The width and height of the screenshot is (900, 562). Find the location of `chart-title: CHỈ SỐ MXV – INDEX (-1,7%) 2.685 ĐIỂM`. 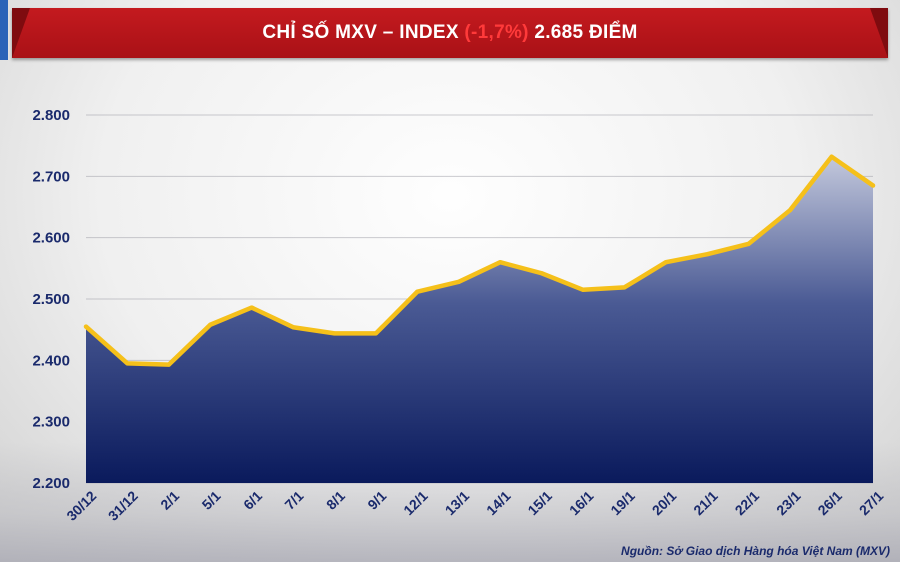

chart-title: CHỈ SỐ MXV – INDEX (-1,7%) 2.685 ĐIỂM is located at coordinates (450, 33).